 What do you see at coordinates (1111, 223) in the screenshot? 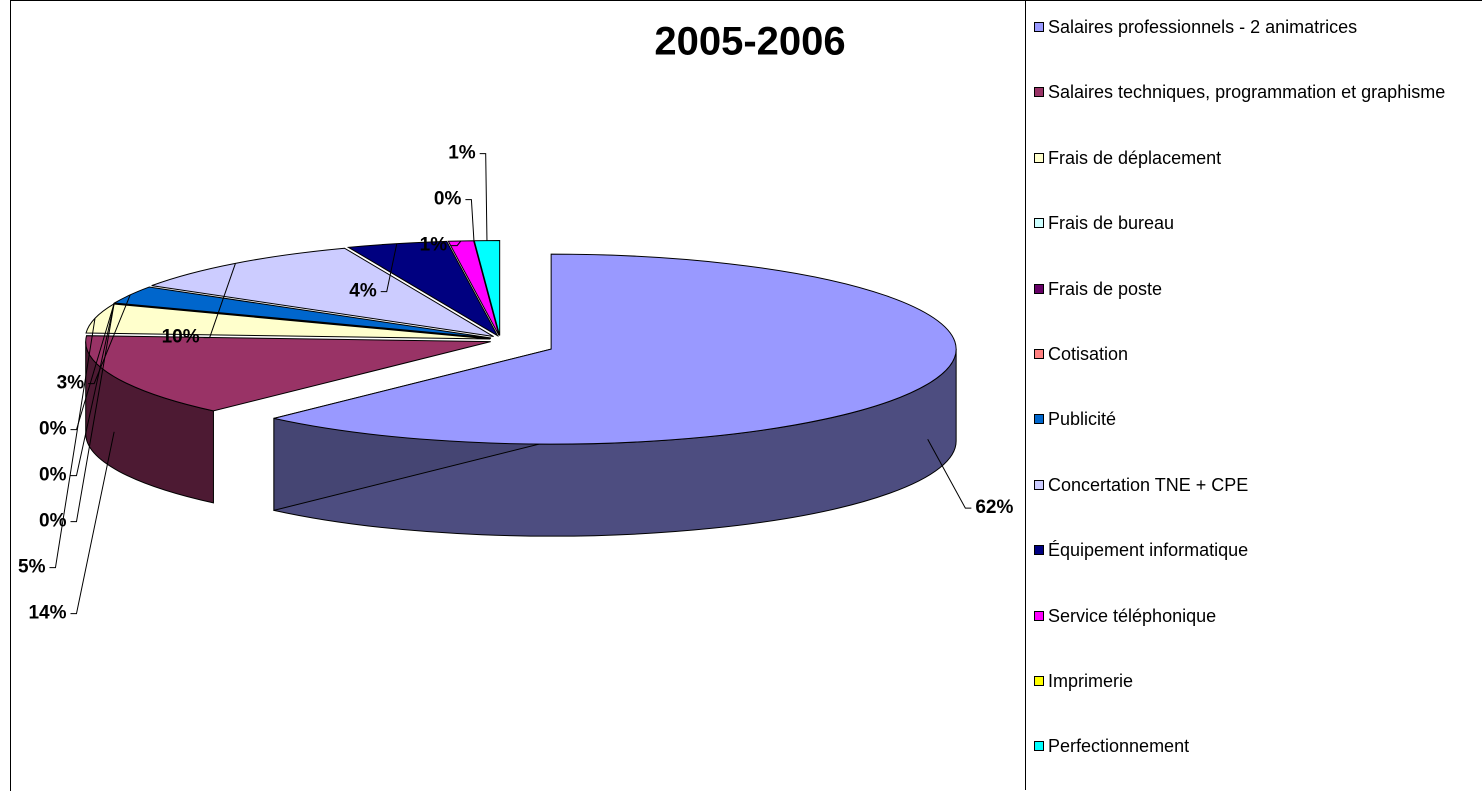
I see `legend-label: Frais de bureau` at bounding box center [1111, 223].